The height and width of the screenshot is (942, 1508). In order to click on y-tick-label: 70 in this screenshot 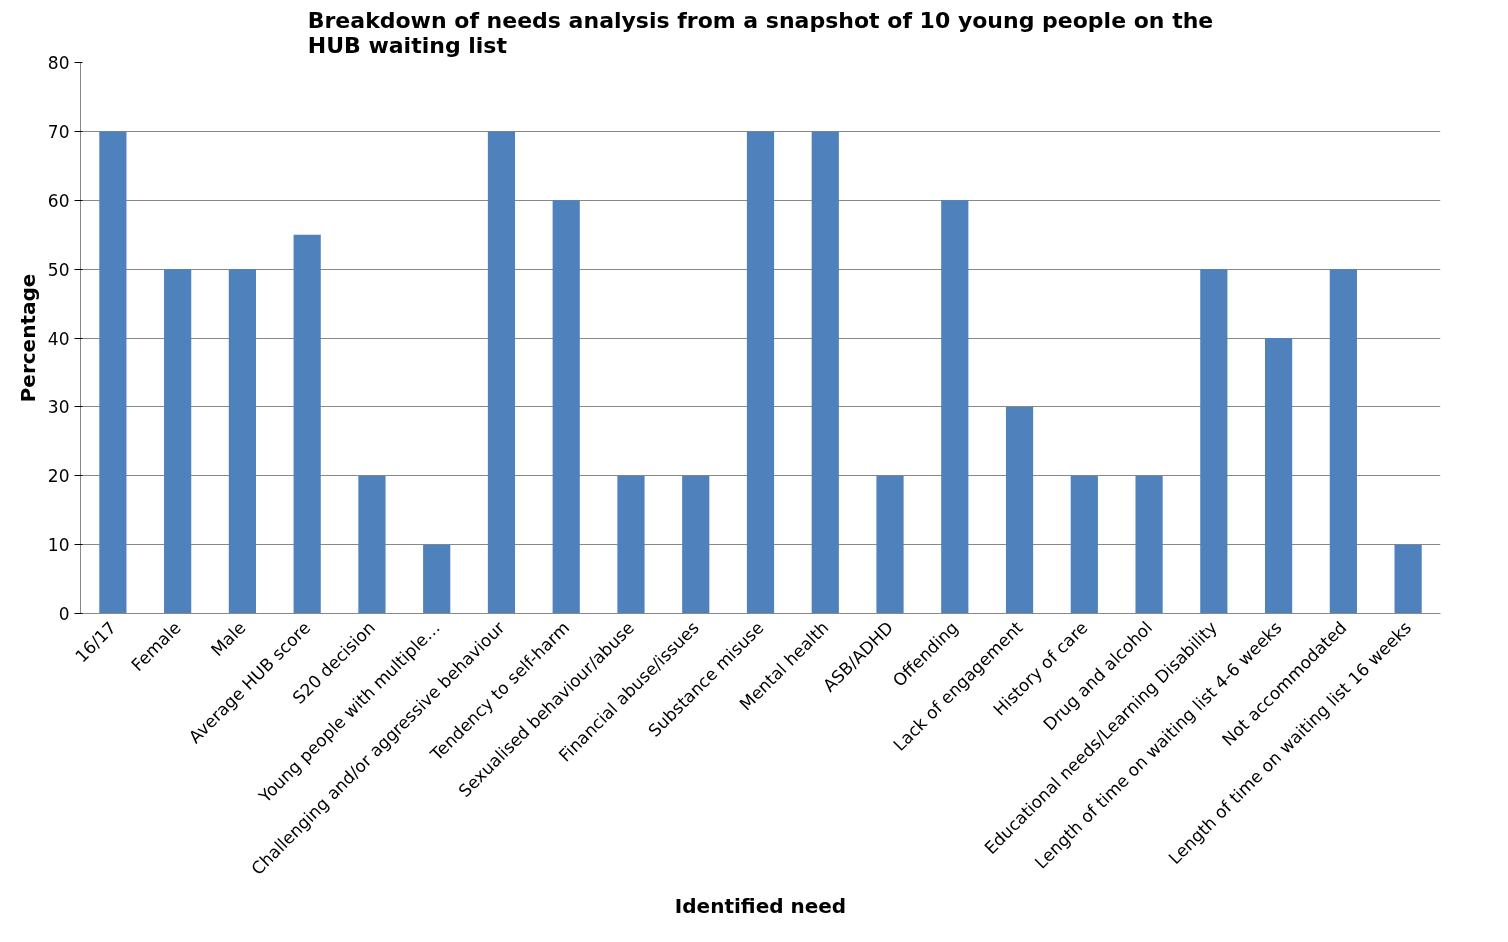, I will do `click(58, 131)`.